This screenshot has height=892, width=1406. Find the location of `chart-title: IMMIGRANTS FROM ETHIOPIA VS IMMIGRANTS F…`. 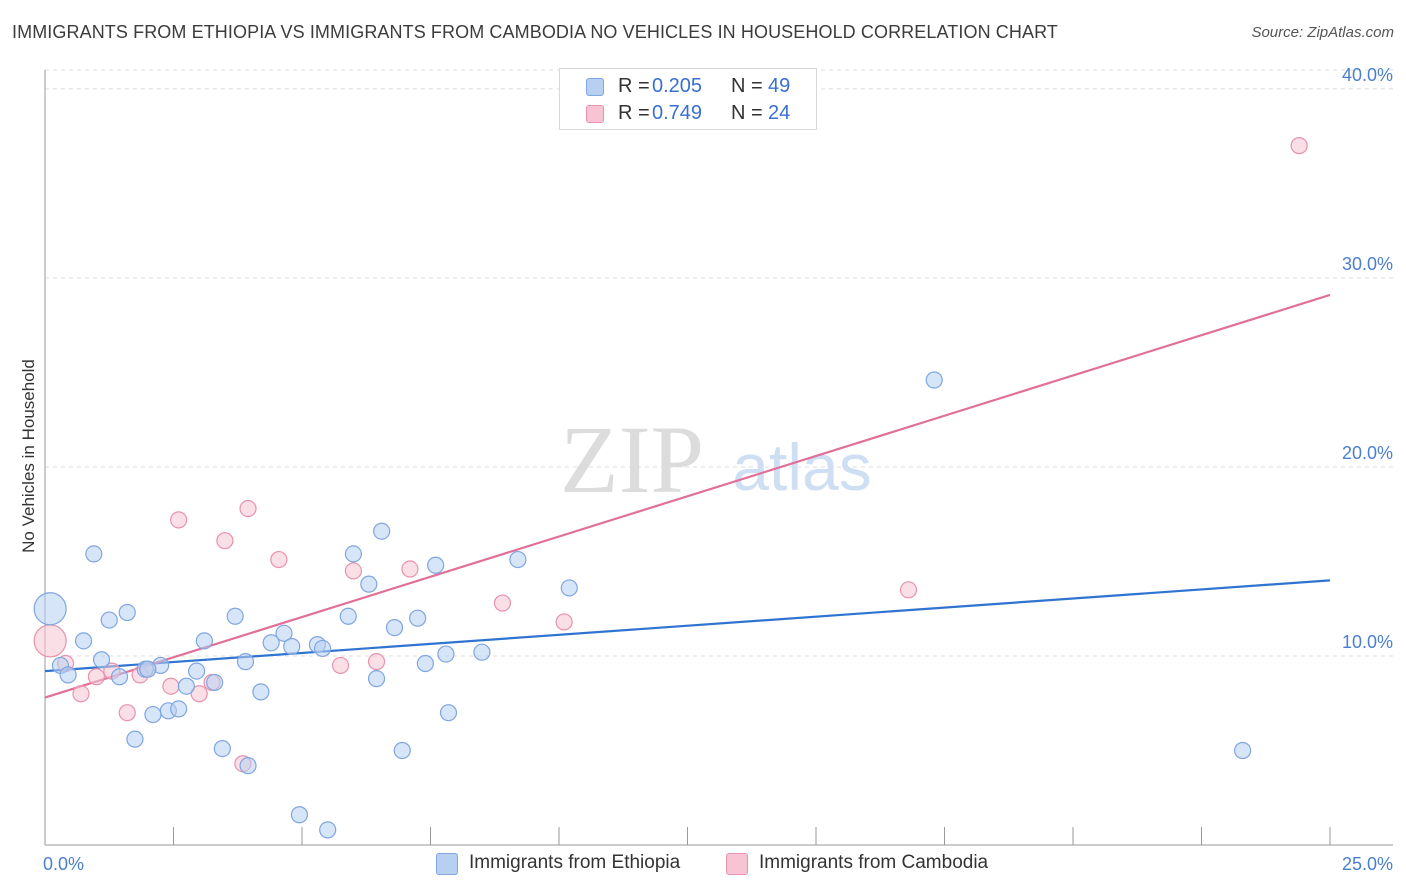

chart-title: IMMIGRANTS FROM ETHIOPIA VS IMMIGRANTS F… is located at coordinates (535, 32).